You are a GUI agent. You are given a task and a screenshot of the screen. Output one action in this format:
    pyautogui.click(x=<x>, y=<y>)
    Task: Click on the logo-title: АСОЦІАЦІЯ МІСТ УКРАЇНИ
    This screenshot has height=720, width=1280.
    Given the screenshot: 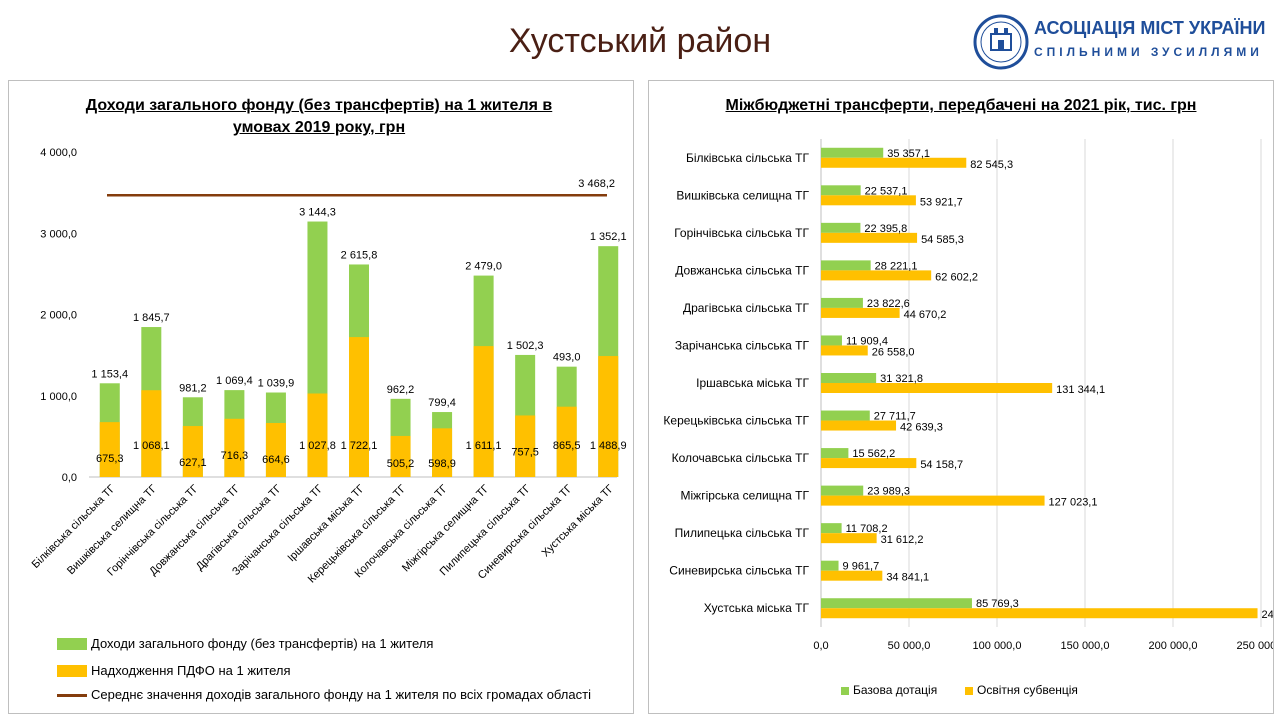 What is the action you would take?
    pyautogui.click(x=1150, y=28)
    